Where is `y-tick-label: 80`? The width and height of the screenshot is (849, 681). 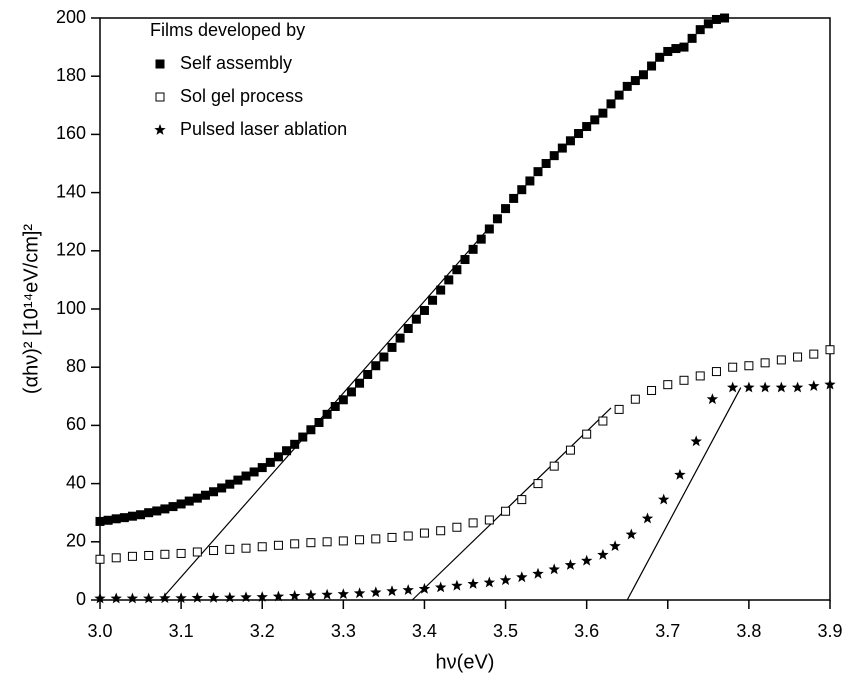 y-tick-label: 80 is located at coordinates (76, 366).